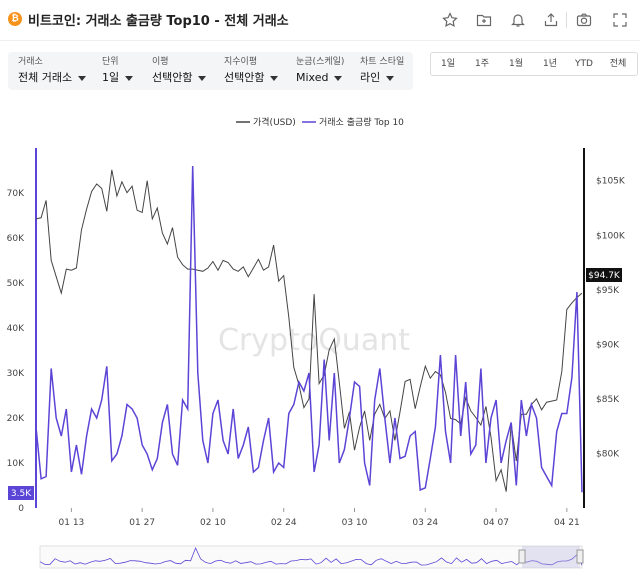 This screenshot has height=588, width=640. Describe the element at coordinates (608, 454) in the screenshot. I see `right-tick-label: $80K` at that location.